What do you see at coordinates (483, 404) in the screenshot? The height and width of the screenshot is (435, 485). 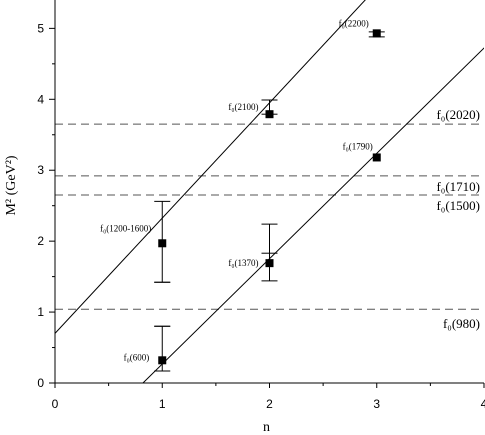 I see `x-tick-label: 4` at bounding box center [483, 404].